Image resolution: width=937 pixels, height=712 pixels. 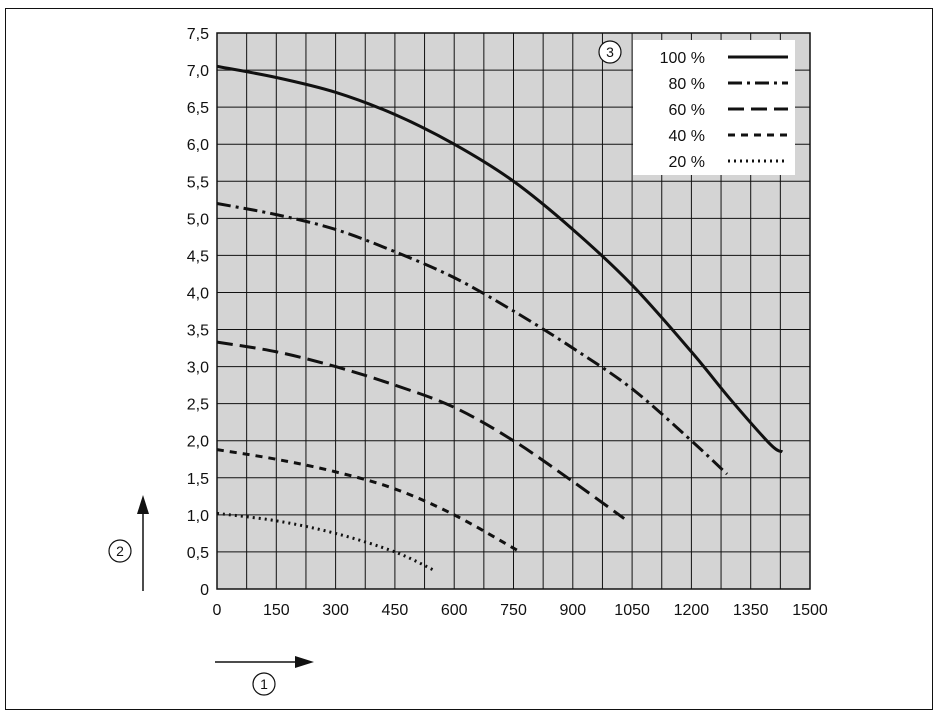 I want to click on legend-label: 20 %, so click(x=687, y=162).